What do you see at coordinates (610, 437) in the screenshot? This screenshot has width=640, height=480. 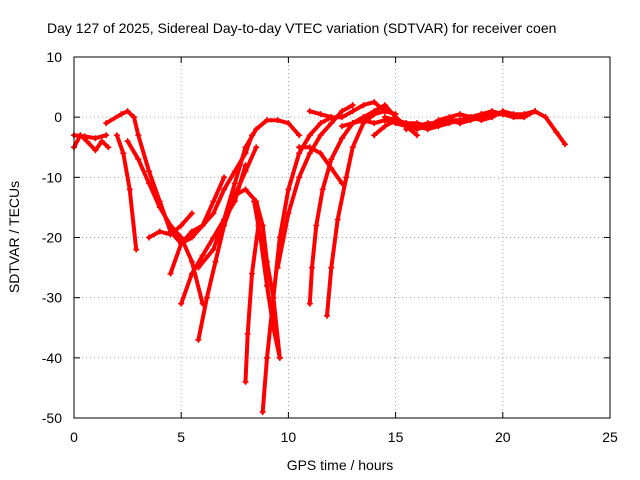 I see `x-tick-label: 25` at bounding box center [610, 437].